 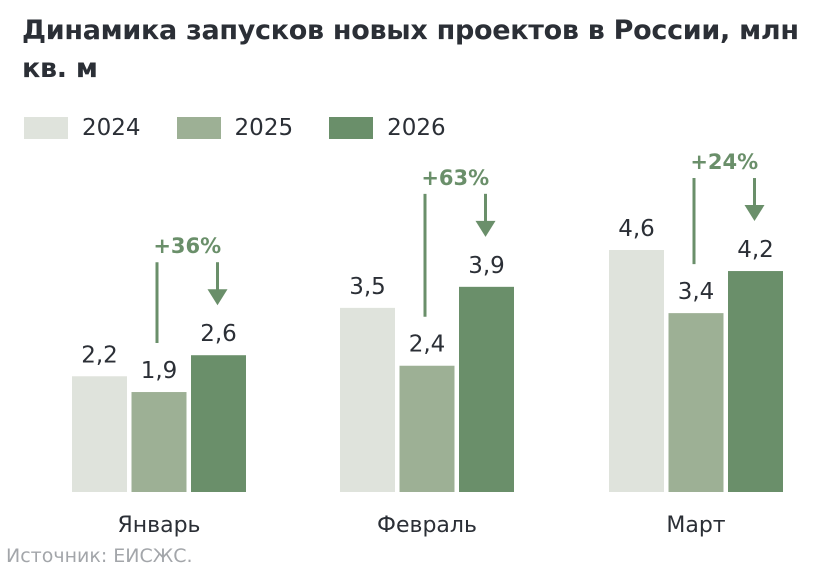 I want to click on data-label: 4,2, so click(x=755, y=250).